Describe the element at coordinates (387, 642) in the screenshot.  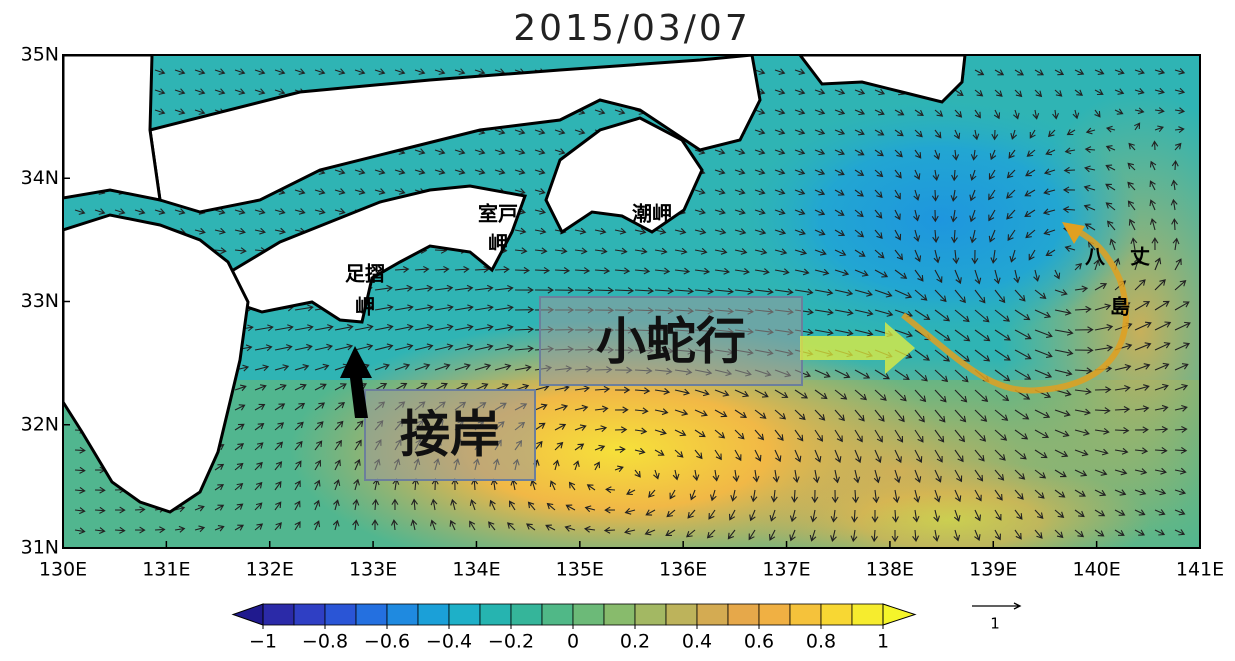
I see `colorbar-tick-label: −0.6` at that location.